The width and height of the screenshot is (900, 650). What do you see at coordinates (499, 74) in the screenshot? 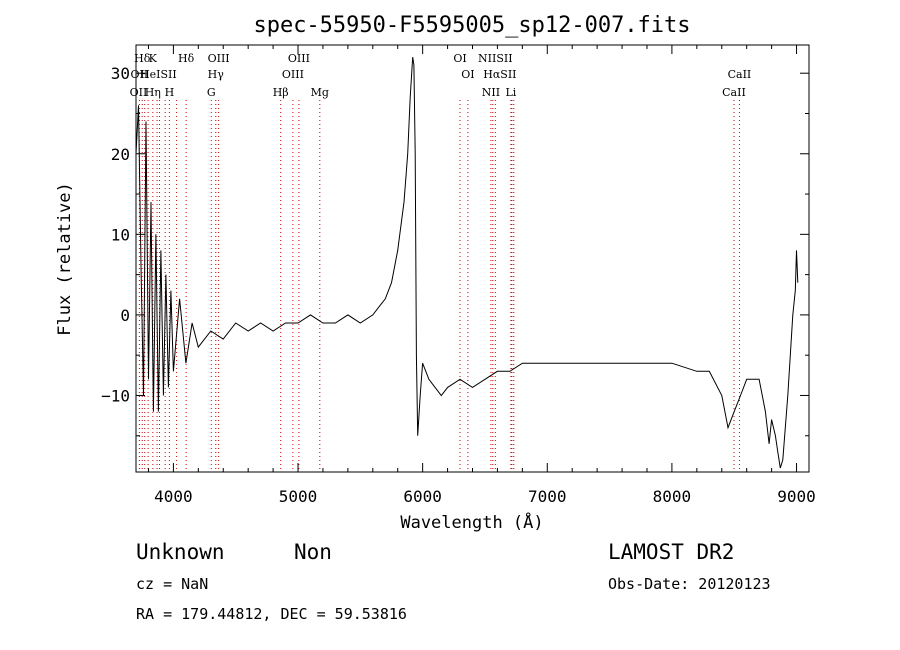
I see `line-marker-label: HαSII` at bounding box center [499, 74].